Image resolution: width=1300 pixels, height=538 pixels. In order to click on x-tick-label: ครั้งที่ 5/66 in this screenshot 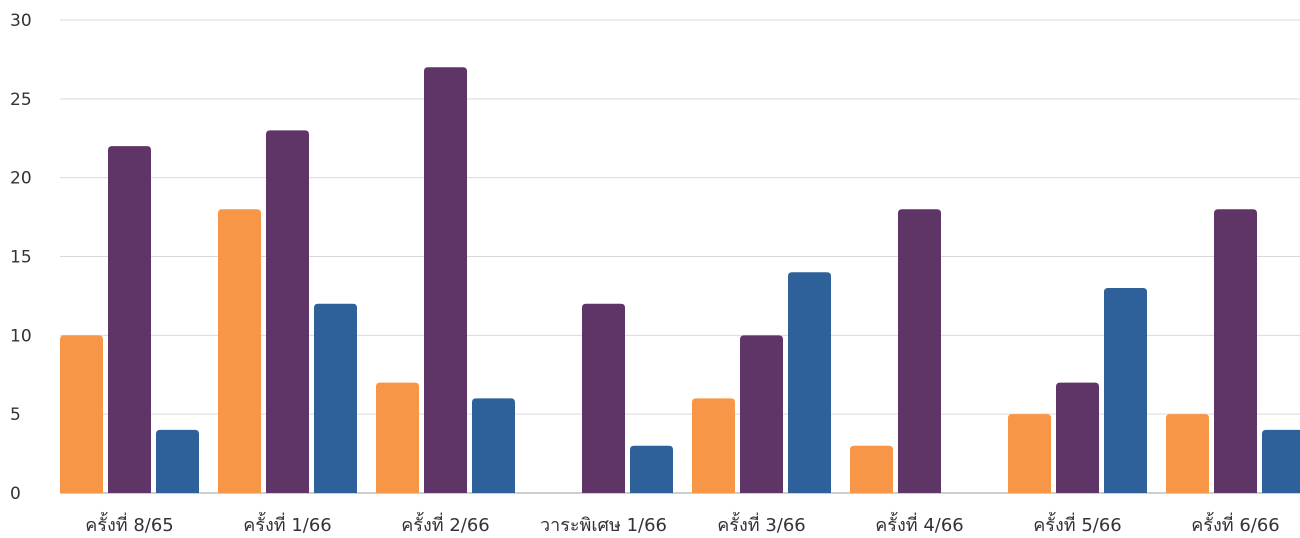, I will do `click(1077, 524)`.